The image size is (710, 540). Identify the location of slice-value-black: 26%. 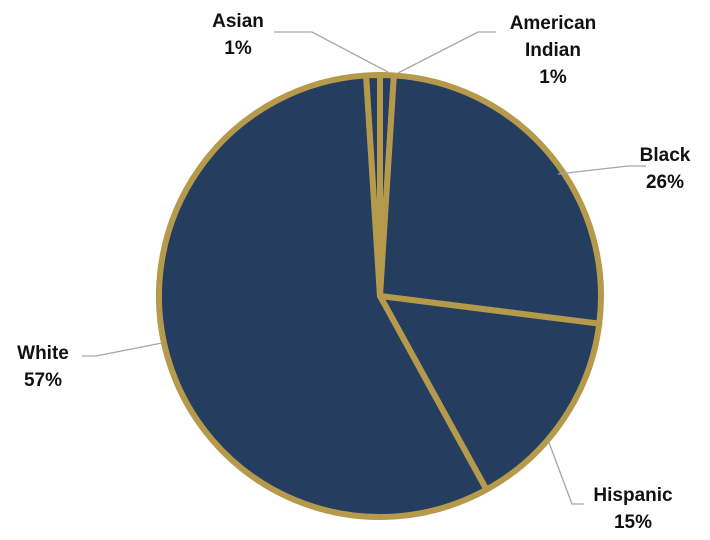
(665, 182).